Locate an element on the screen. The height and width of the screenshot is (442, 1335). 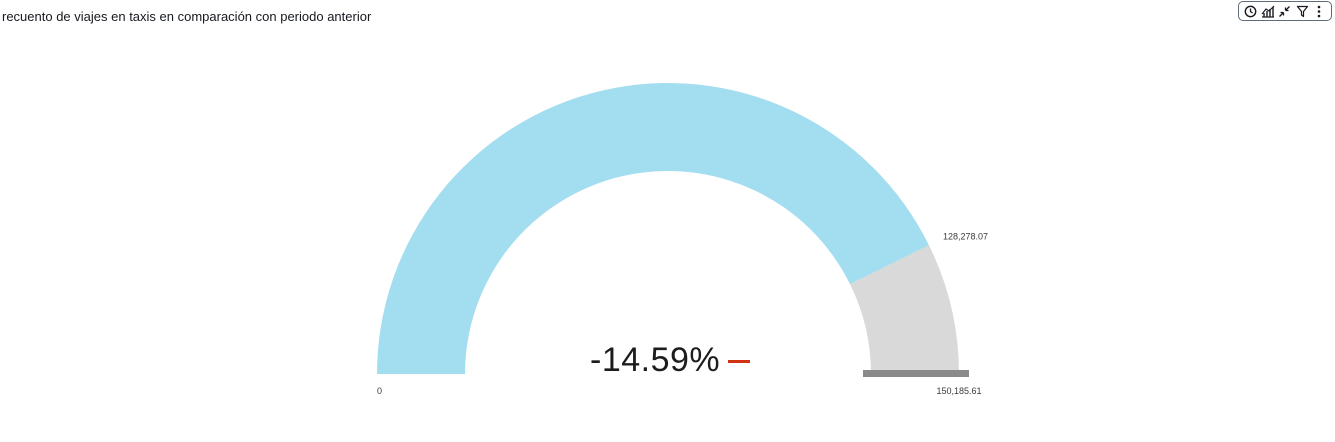
gauge-value-label: 128,278.07 is located at coordinates (965, 236).